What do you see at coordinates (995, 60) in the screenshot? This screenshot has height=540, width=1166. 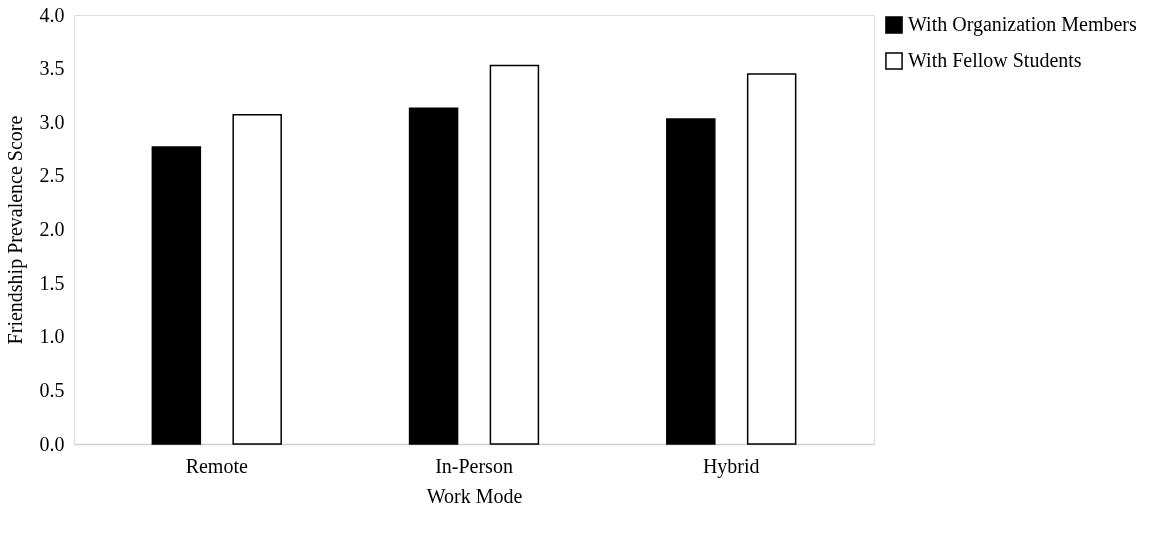 I see `legend-label: With Fellow Students` at bounding box center [995, 60].